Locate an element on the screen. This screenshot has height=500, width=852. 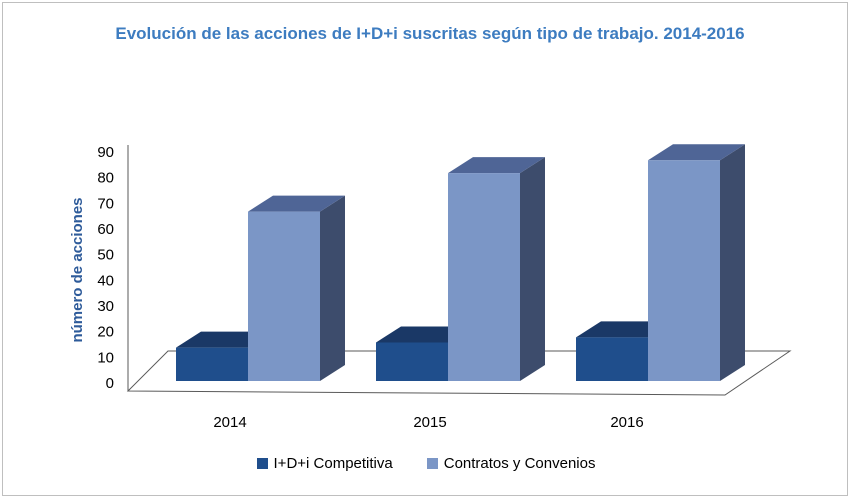
bar-front-competitiva-2016 is located at coordinates (612, 359).